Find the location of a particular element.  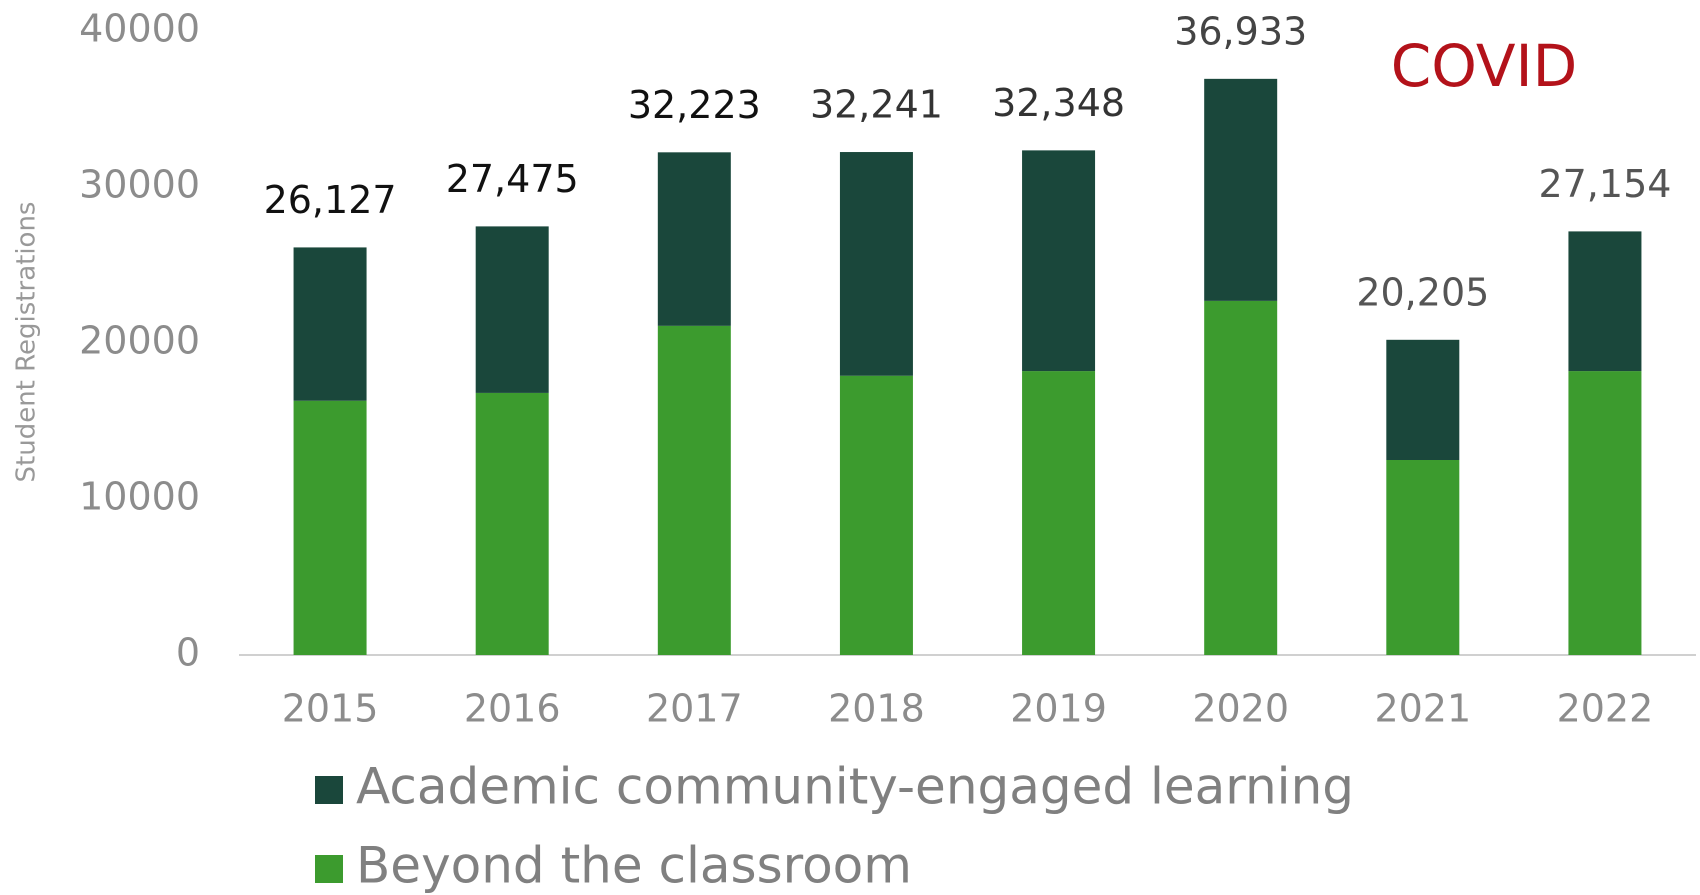

y-axis-title: Student Registrations is located at coordinates (27, 342).